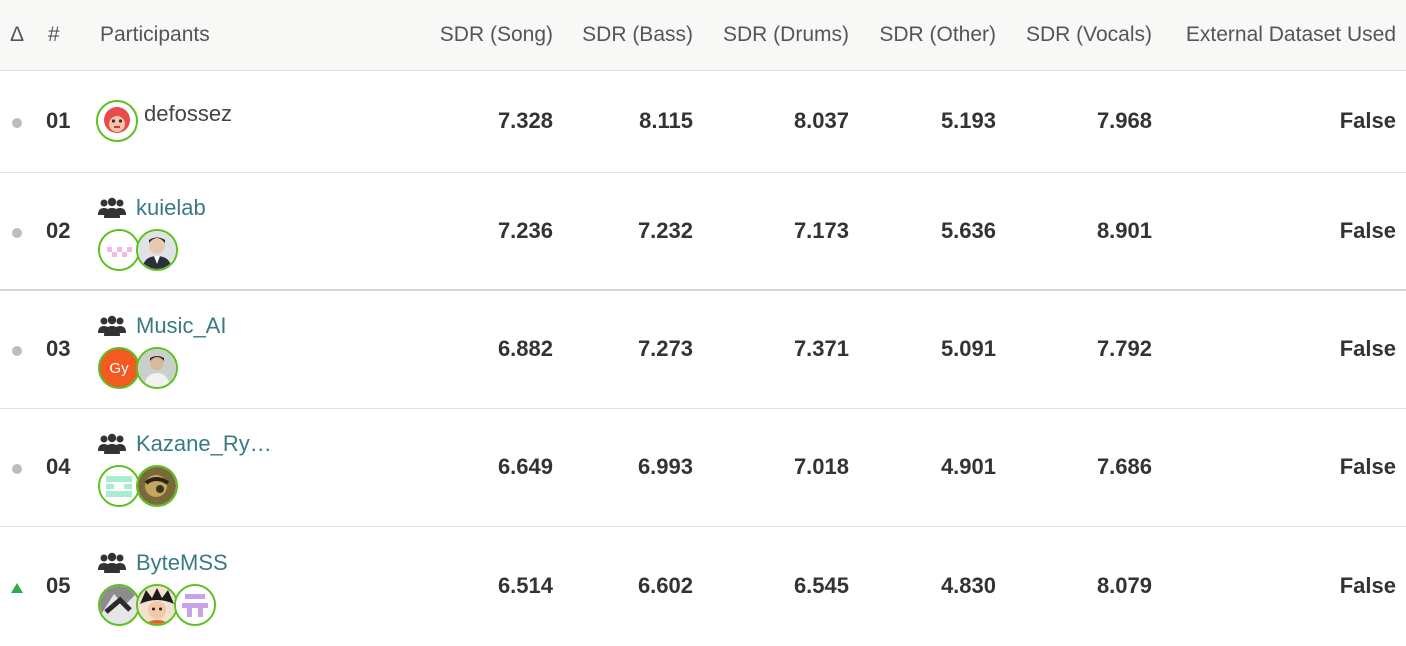 The image size is (1406, 646). I want to click on header-rank: #, so click(54, 34).